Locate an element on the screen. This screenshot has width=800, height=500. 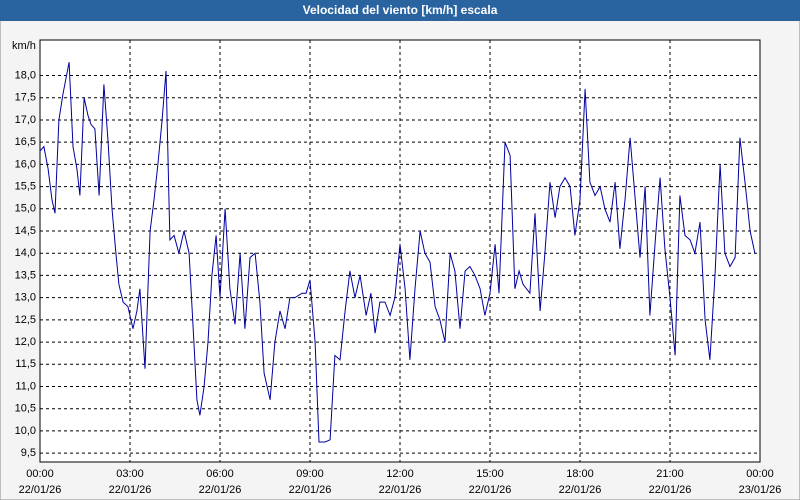
x-tick-label: 15:00 is located at coordinates (490, 474).